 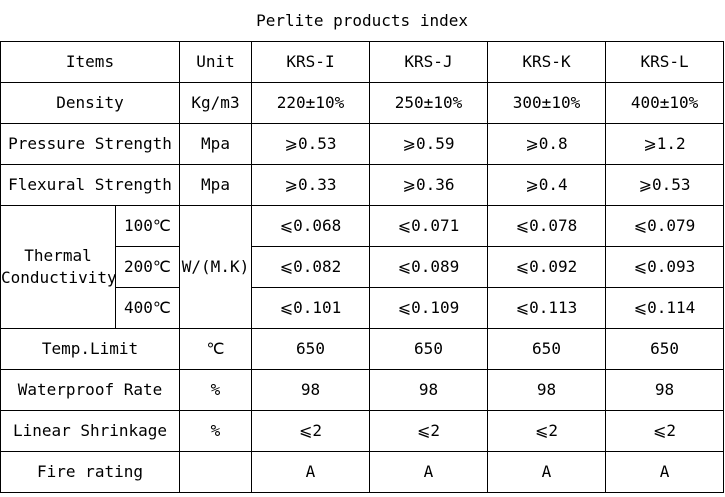 I want to click on cell-value: 250±10%, so click(x=428, y=102).